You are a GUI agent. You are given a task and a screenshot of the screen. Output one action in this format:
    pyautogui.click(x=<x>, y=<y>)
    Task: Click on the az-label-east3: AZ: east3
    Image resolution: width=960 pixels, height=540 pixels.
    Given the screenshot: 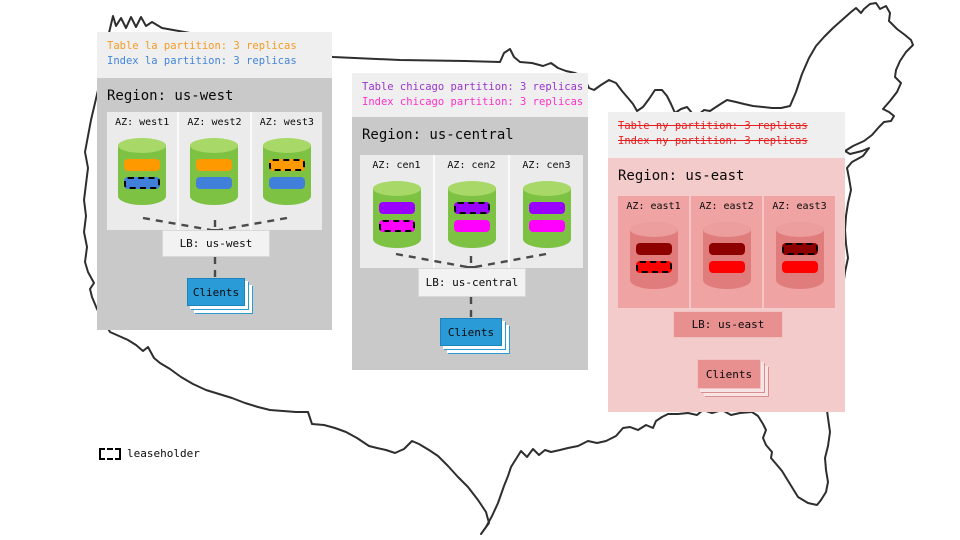 What is the action you would take?
    pyautogui.click(x=799, y=206)
    